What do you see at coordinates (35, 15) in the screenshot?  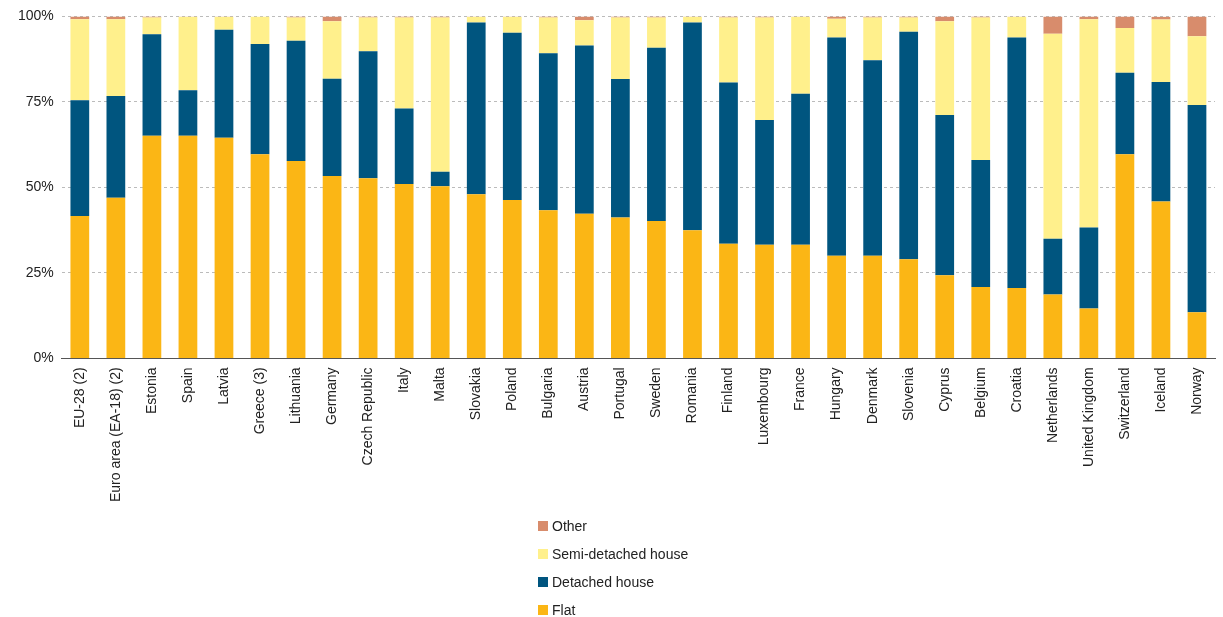 I see `y-tick-label: 100%` at bounding box center [35, 15].